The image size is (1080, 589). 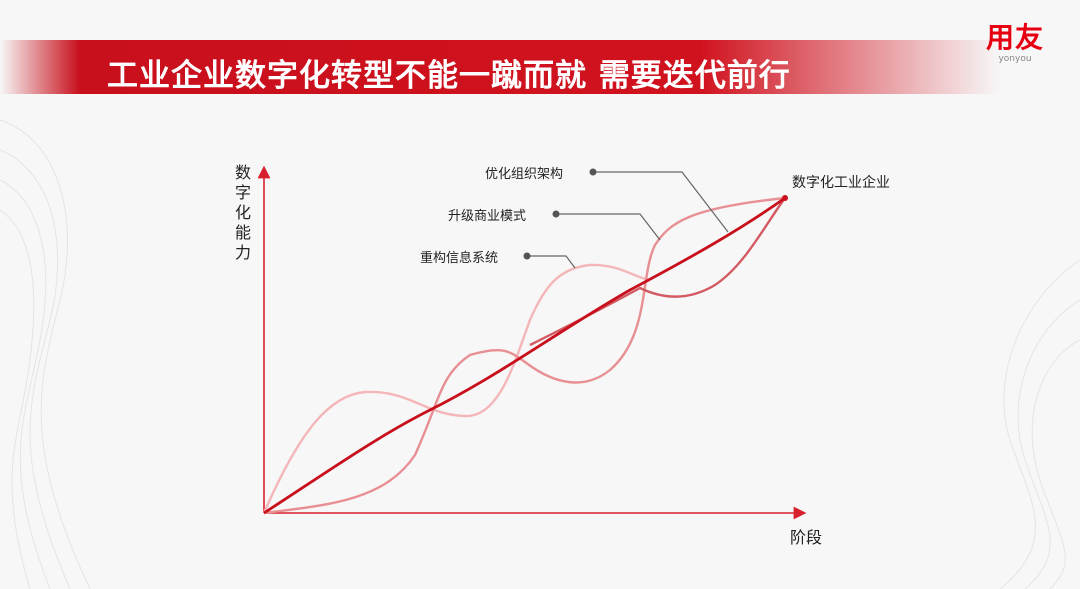 I want to click on end-label: 数字化工业企业, so click(x=841, y=183).